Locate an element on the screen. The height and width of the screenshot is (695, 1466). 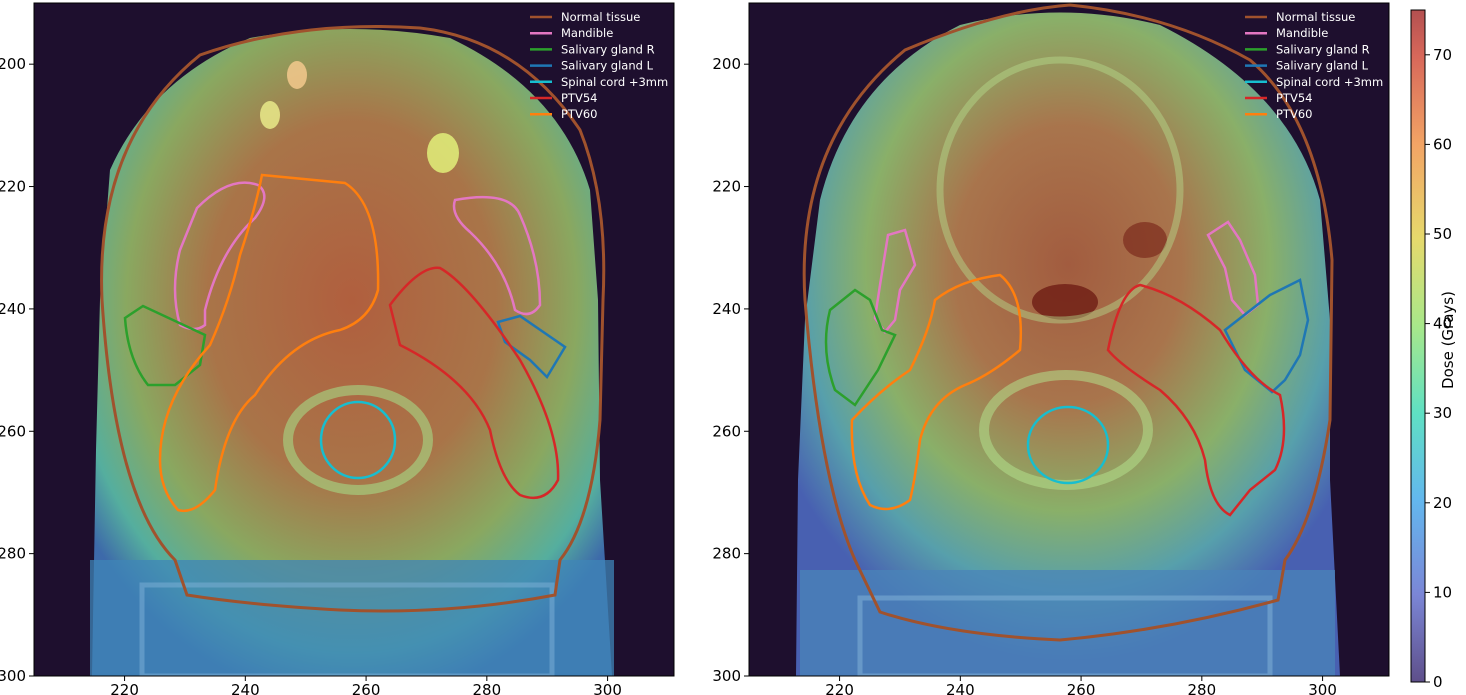
left-contour-ptv54 is located at coordinates (474, 383).